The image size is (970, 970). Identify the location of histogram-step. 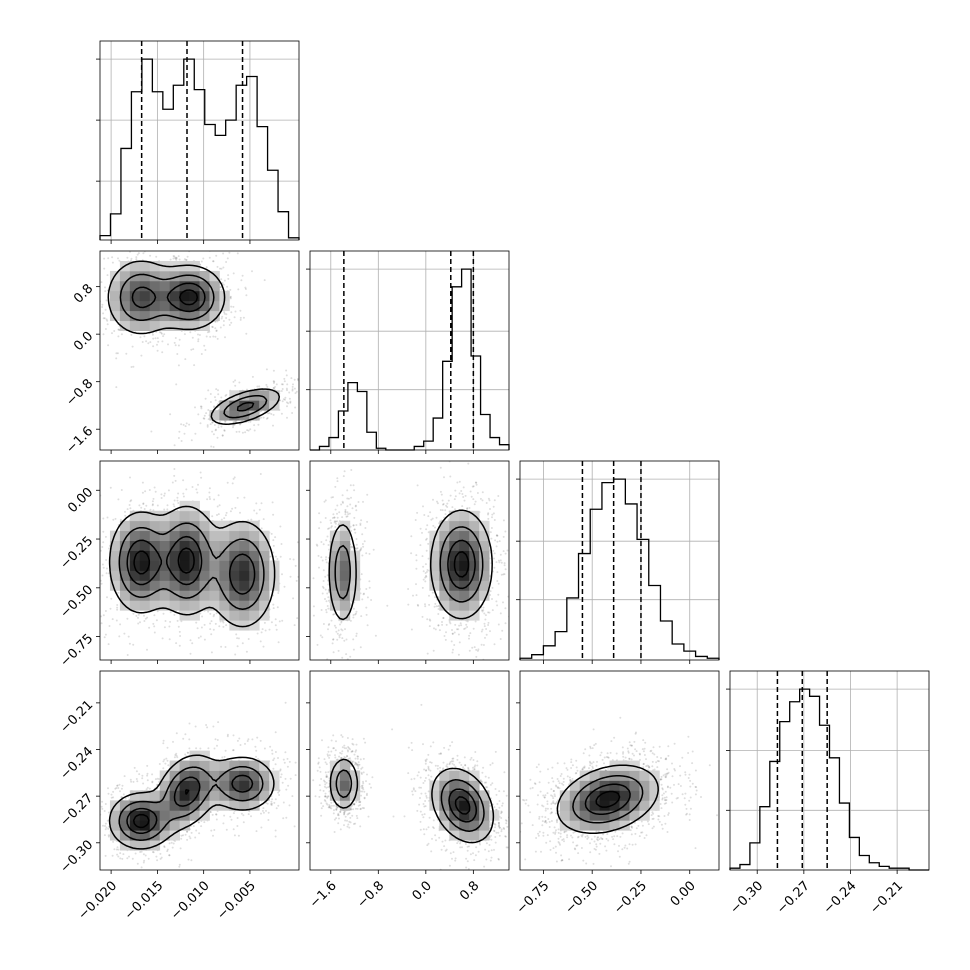
(829, 779).